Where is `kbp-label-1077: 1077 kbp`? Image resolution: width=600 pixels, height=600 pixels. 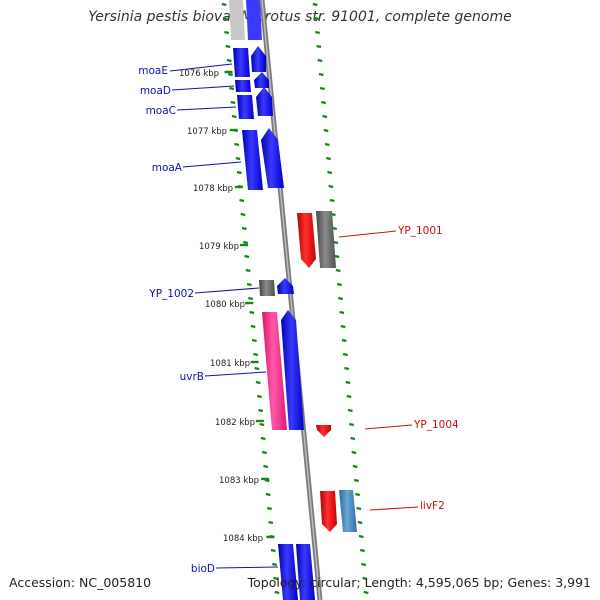 kbp-label-1077: 1077 kbp is located at coordinates (207, 132).